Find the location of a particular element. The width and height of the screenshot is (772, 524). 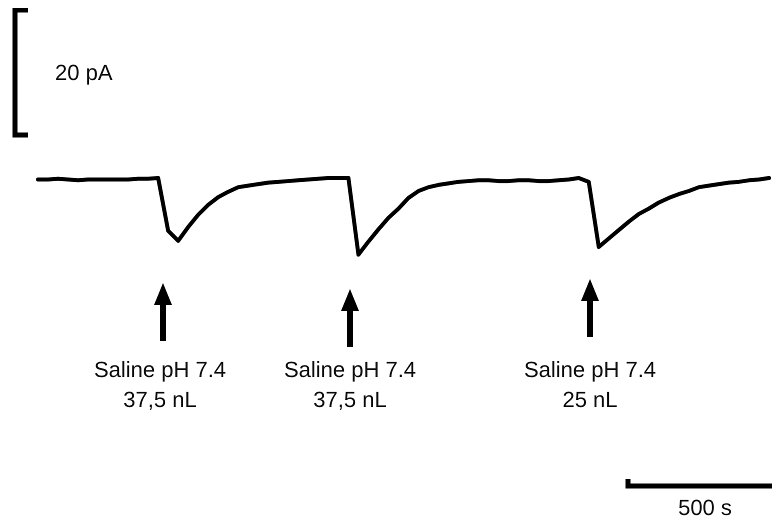

text: 20 pA is located at coordinates (83, 73).